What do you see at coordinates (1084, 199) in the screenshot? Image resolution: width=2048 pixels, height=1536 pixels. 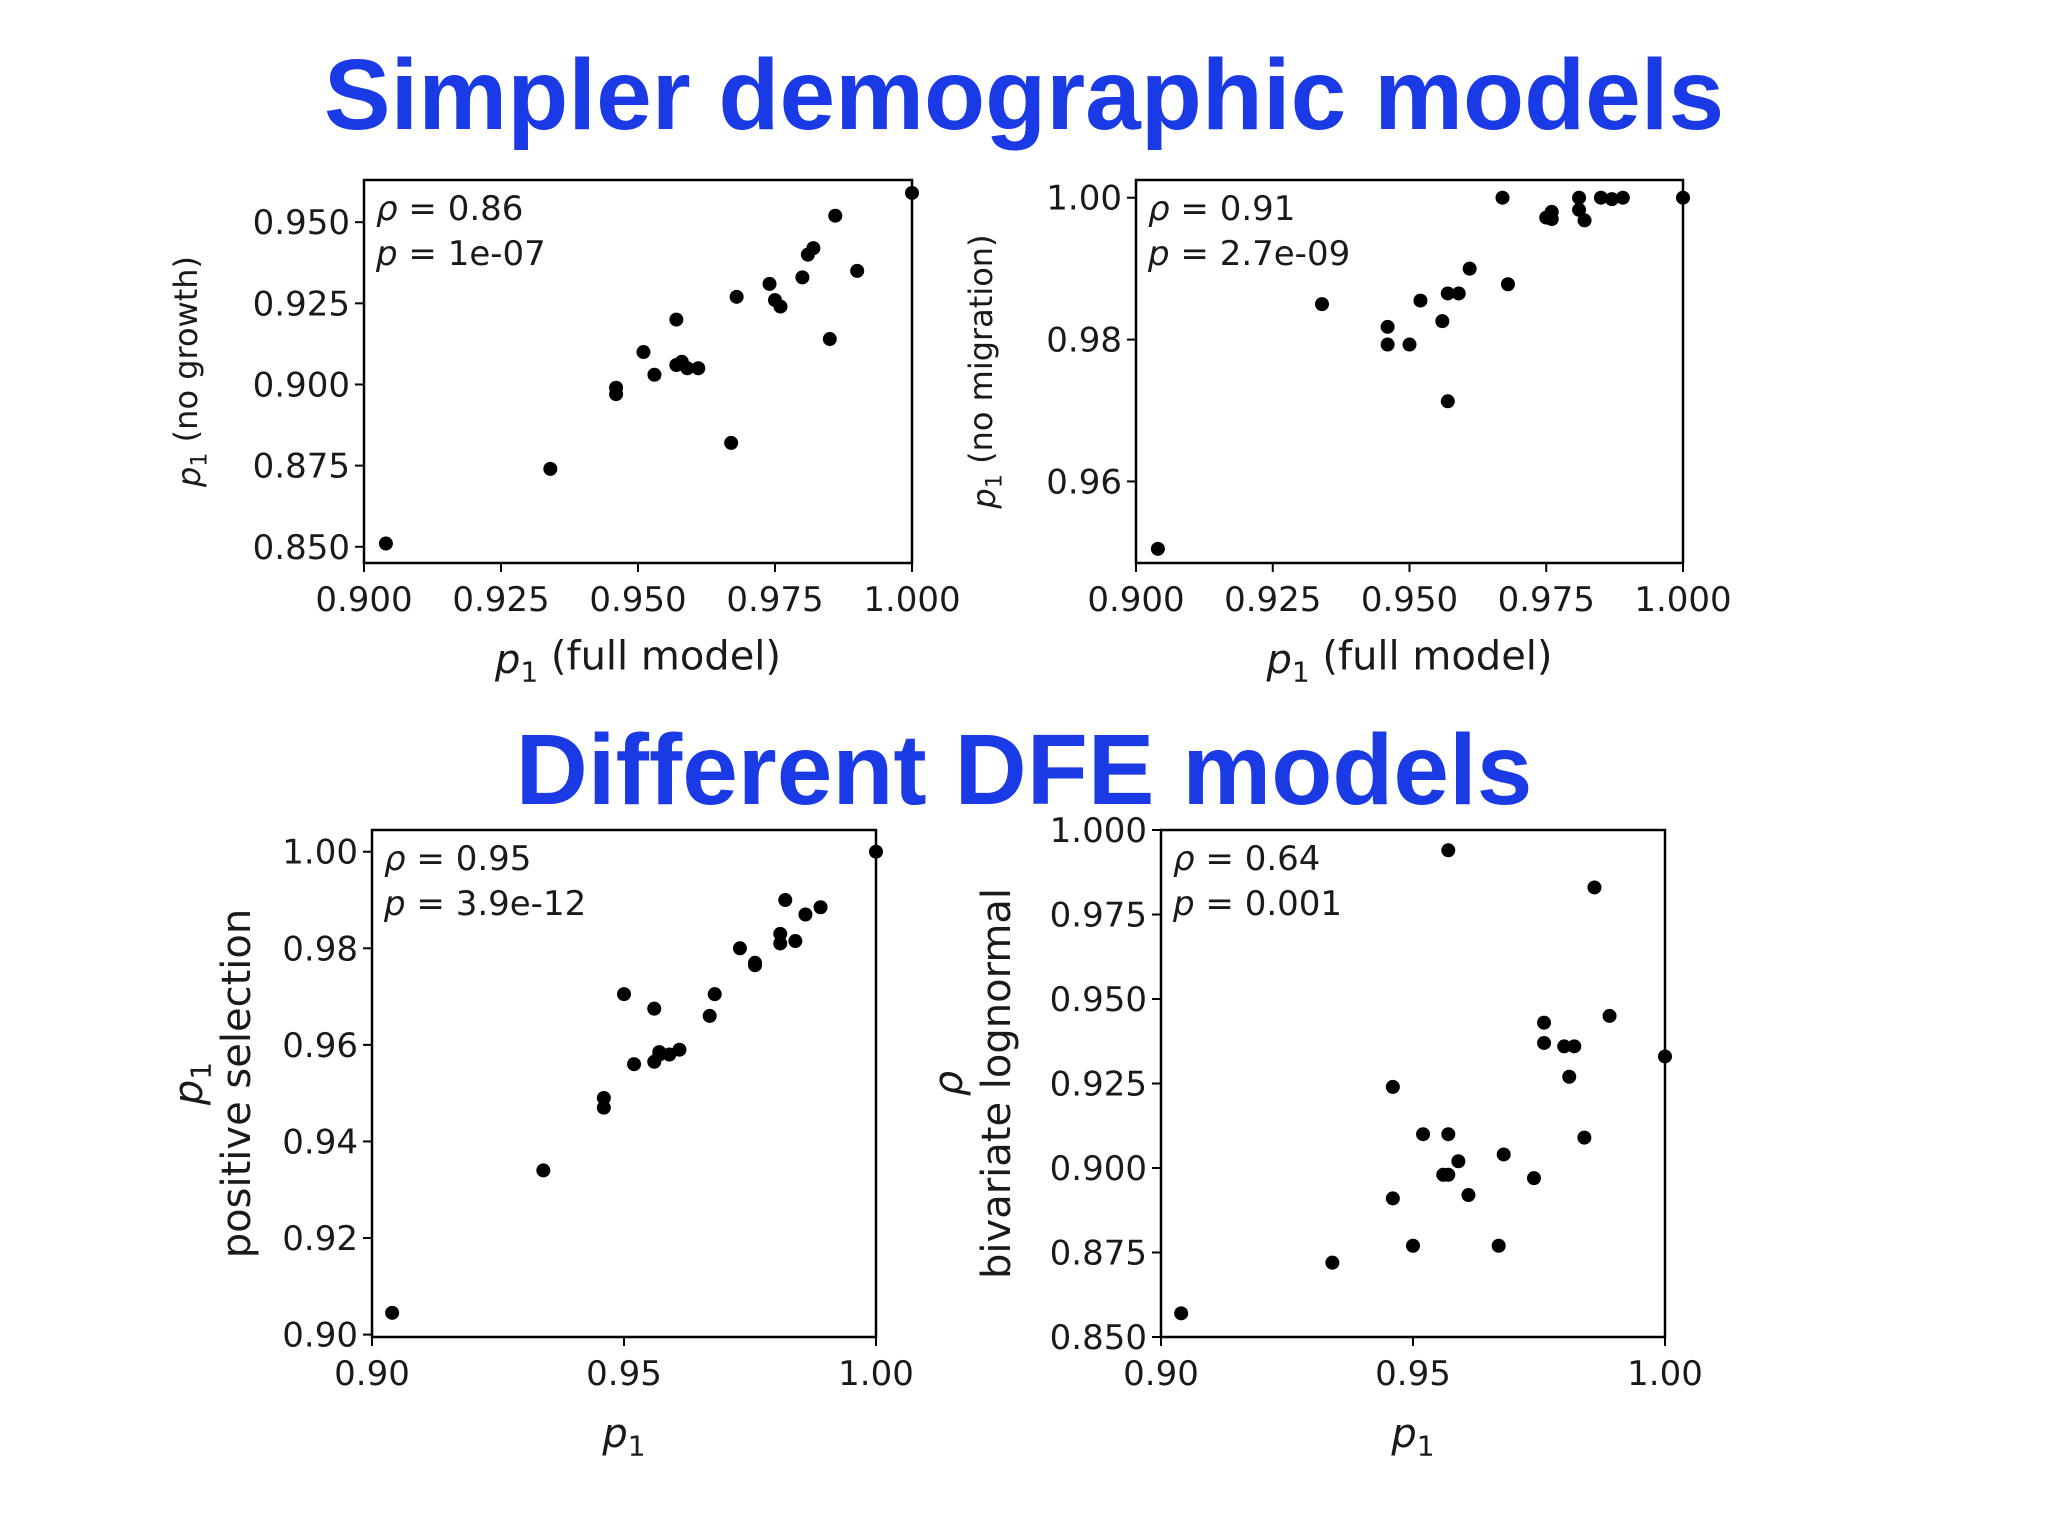 I see `y-tick-label: 1.00` at bounding box center [1084, 199].